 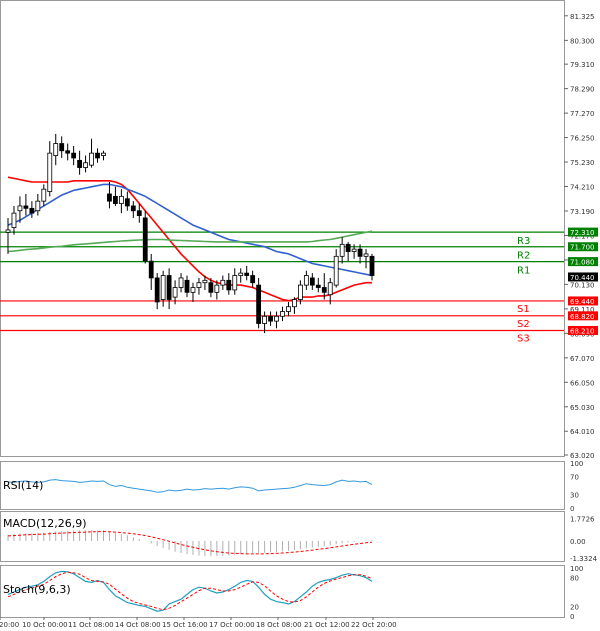 What do you see at coordinates (185, 625) in the screenshot?
I see `time-tick-label-4: 15 Oct 16:00` at bounding box center [185, 625].